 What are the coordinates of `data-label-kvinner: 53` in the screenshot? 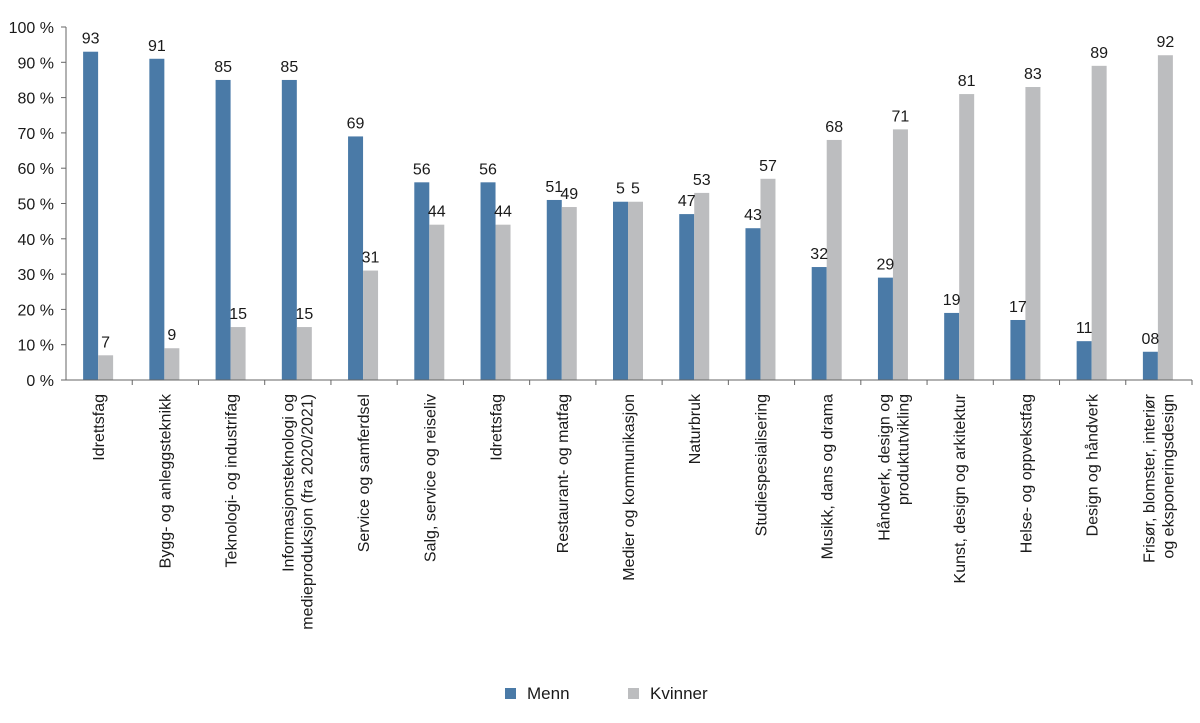 It's located at (702, 180).